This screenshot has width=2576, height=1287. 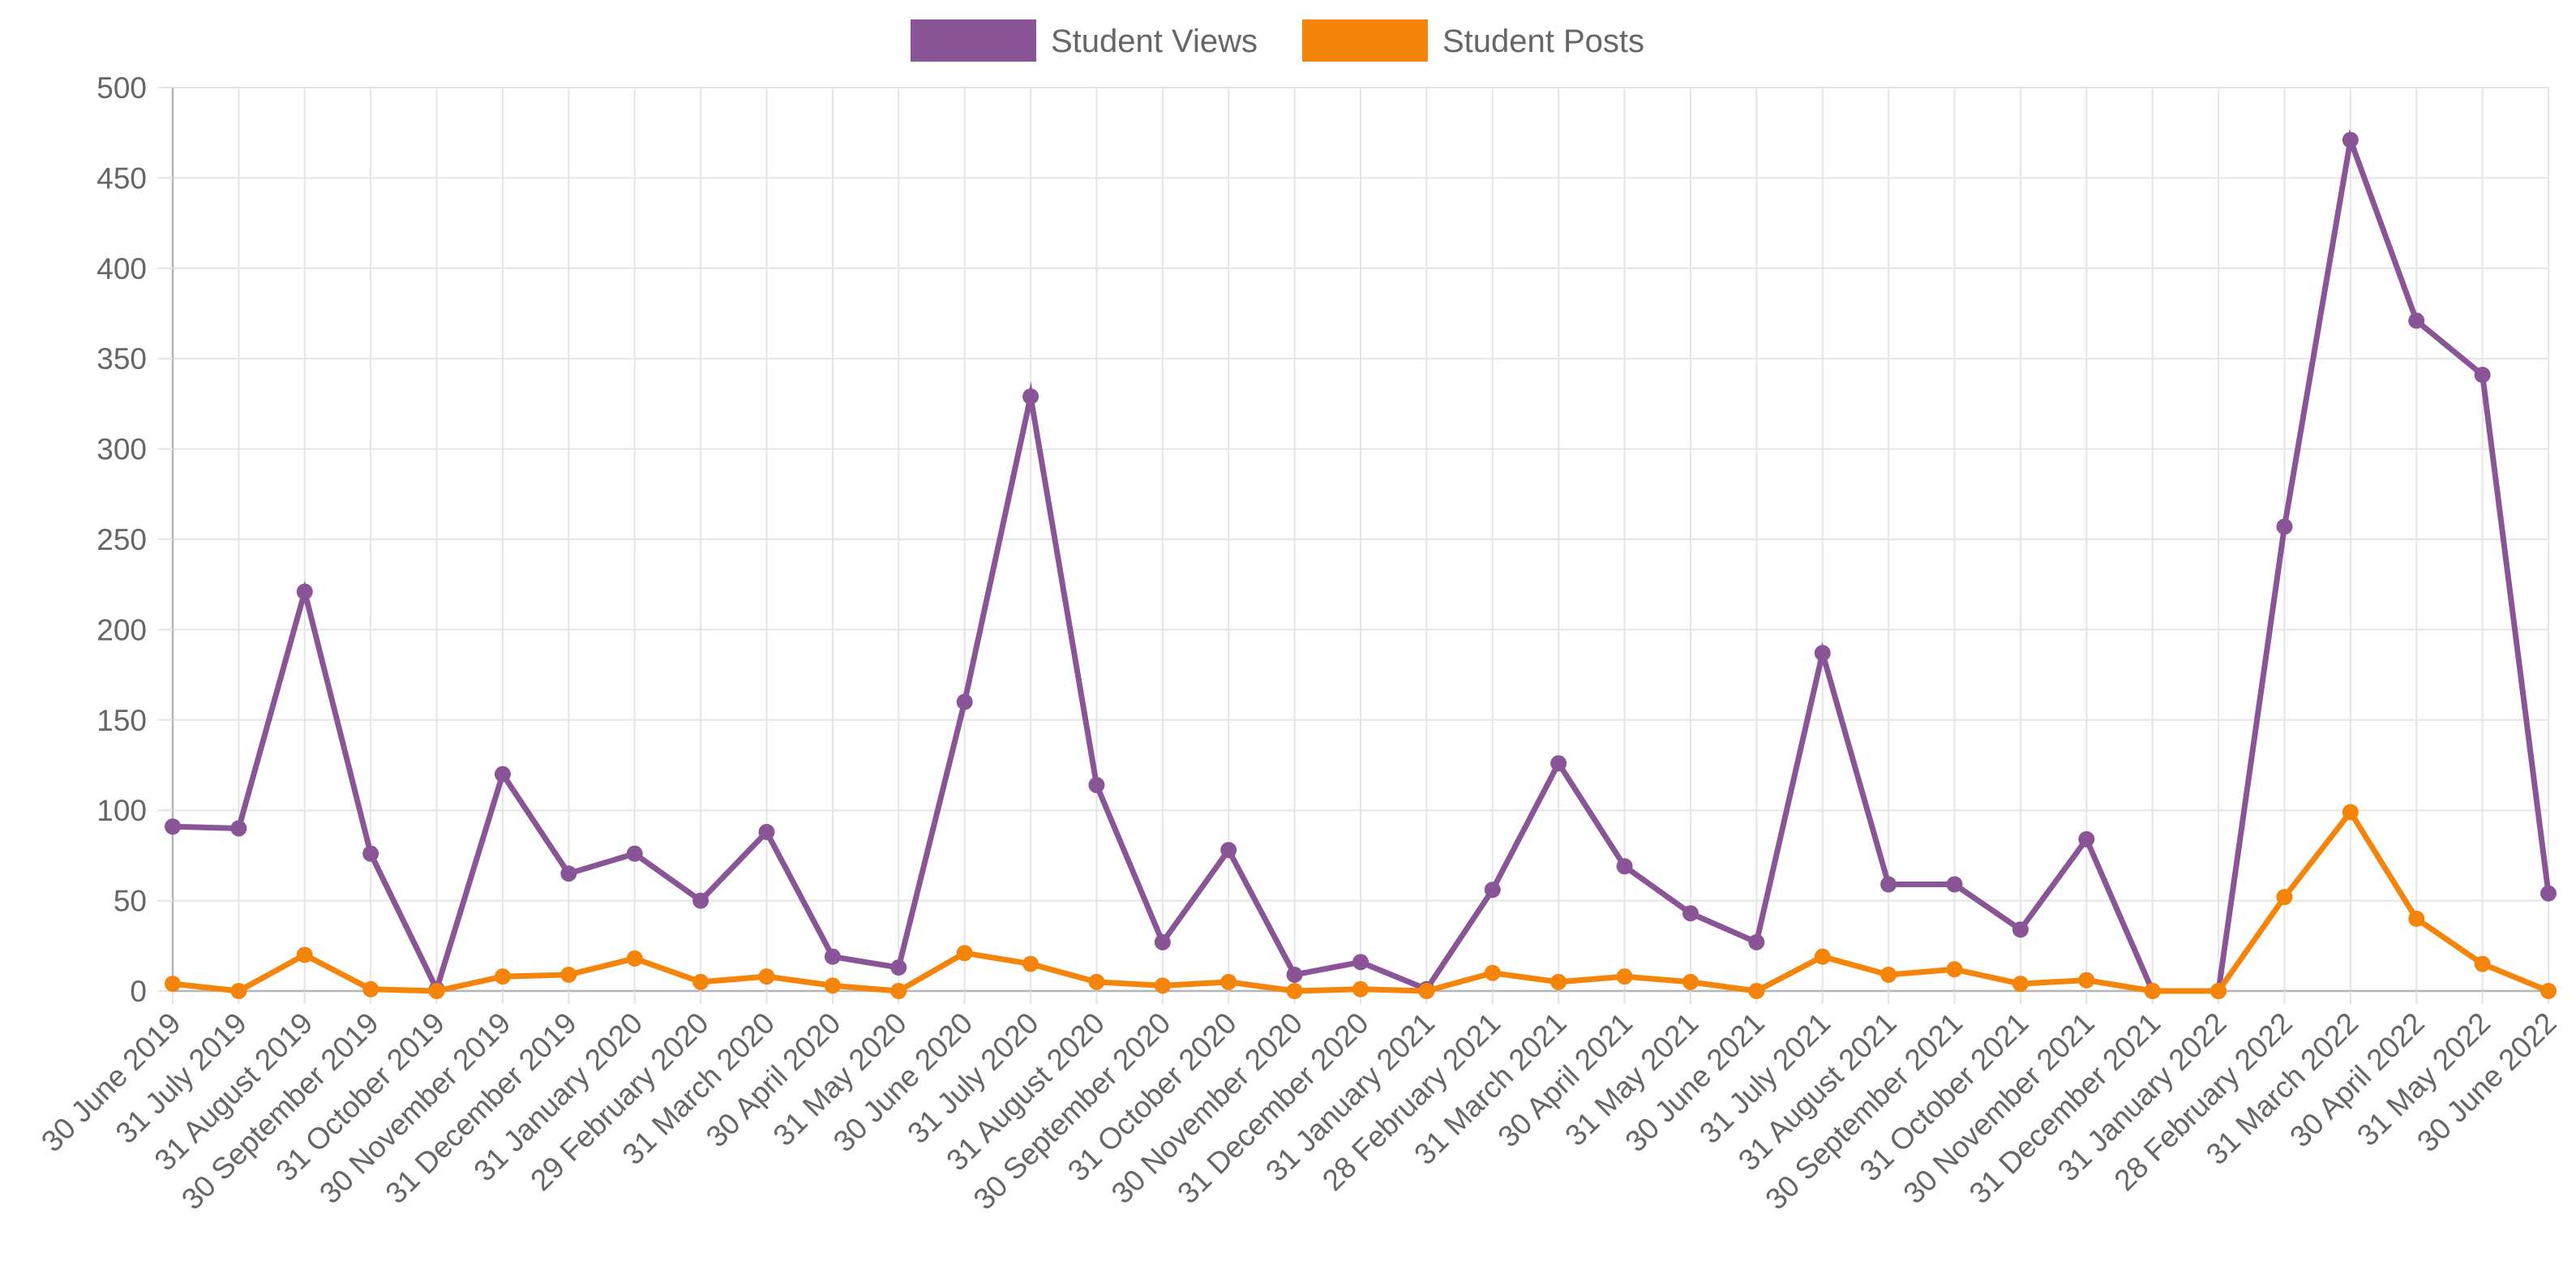 What do you see at coordinates (121, 450) in the screenshot?
I see `y-tick-label: 300` at bounding box center [121, 450].